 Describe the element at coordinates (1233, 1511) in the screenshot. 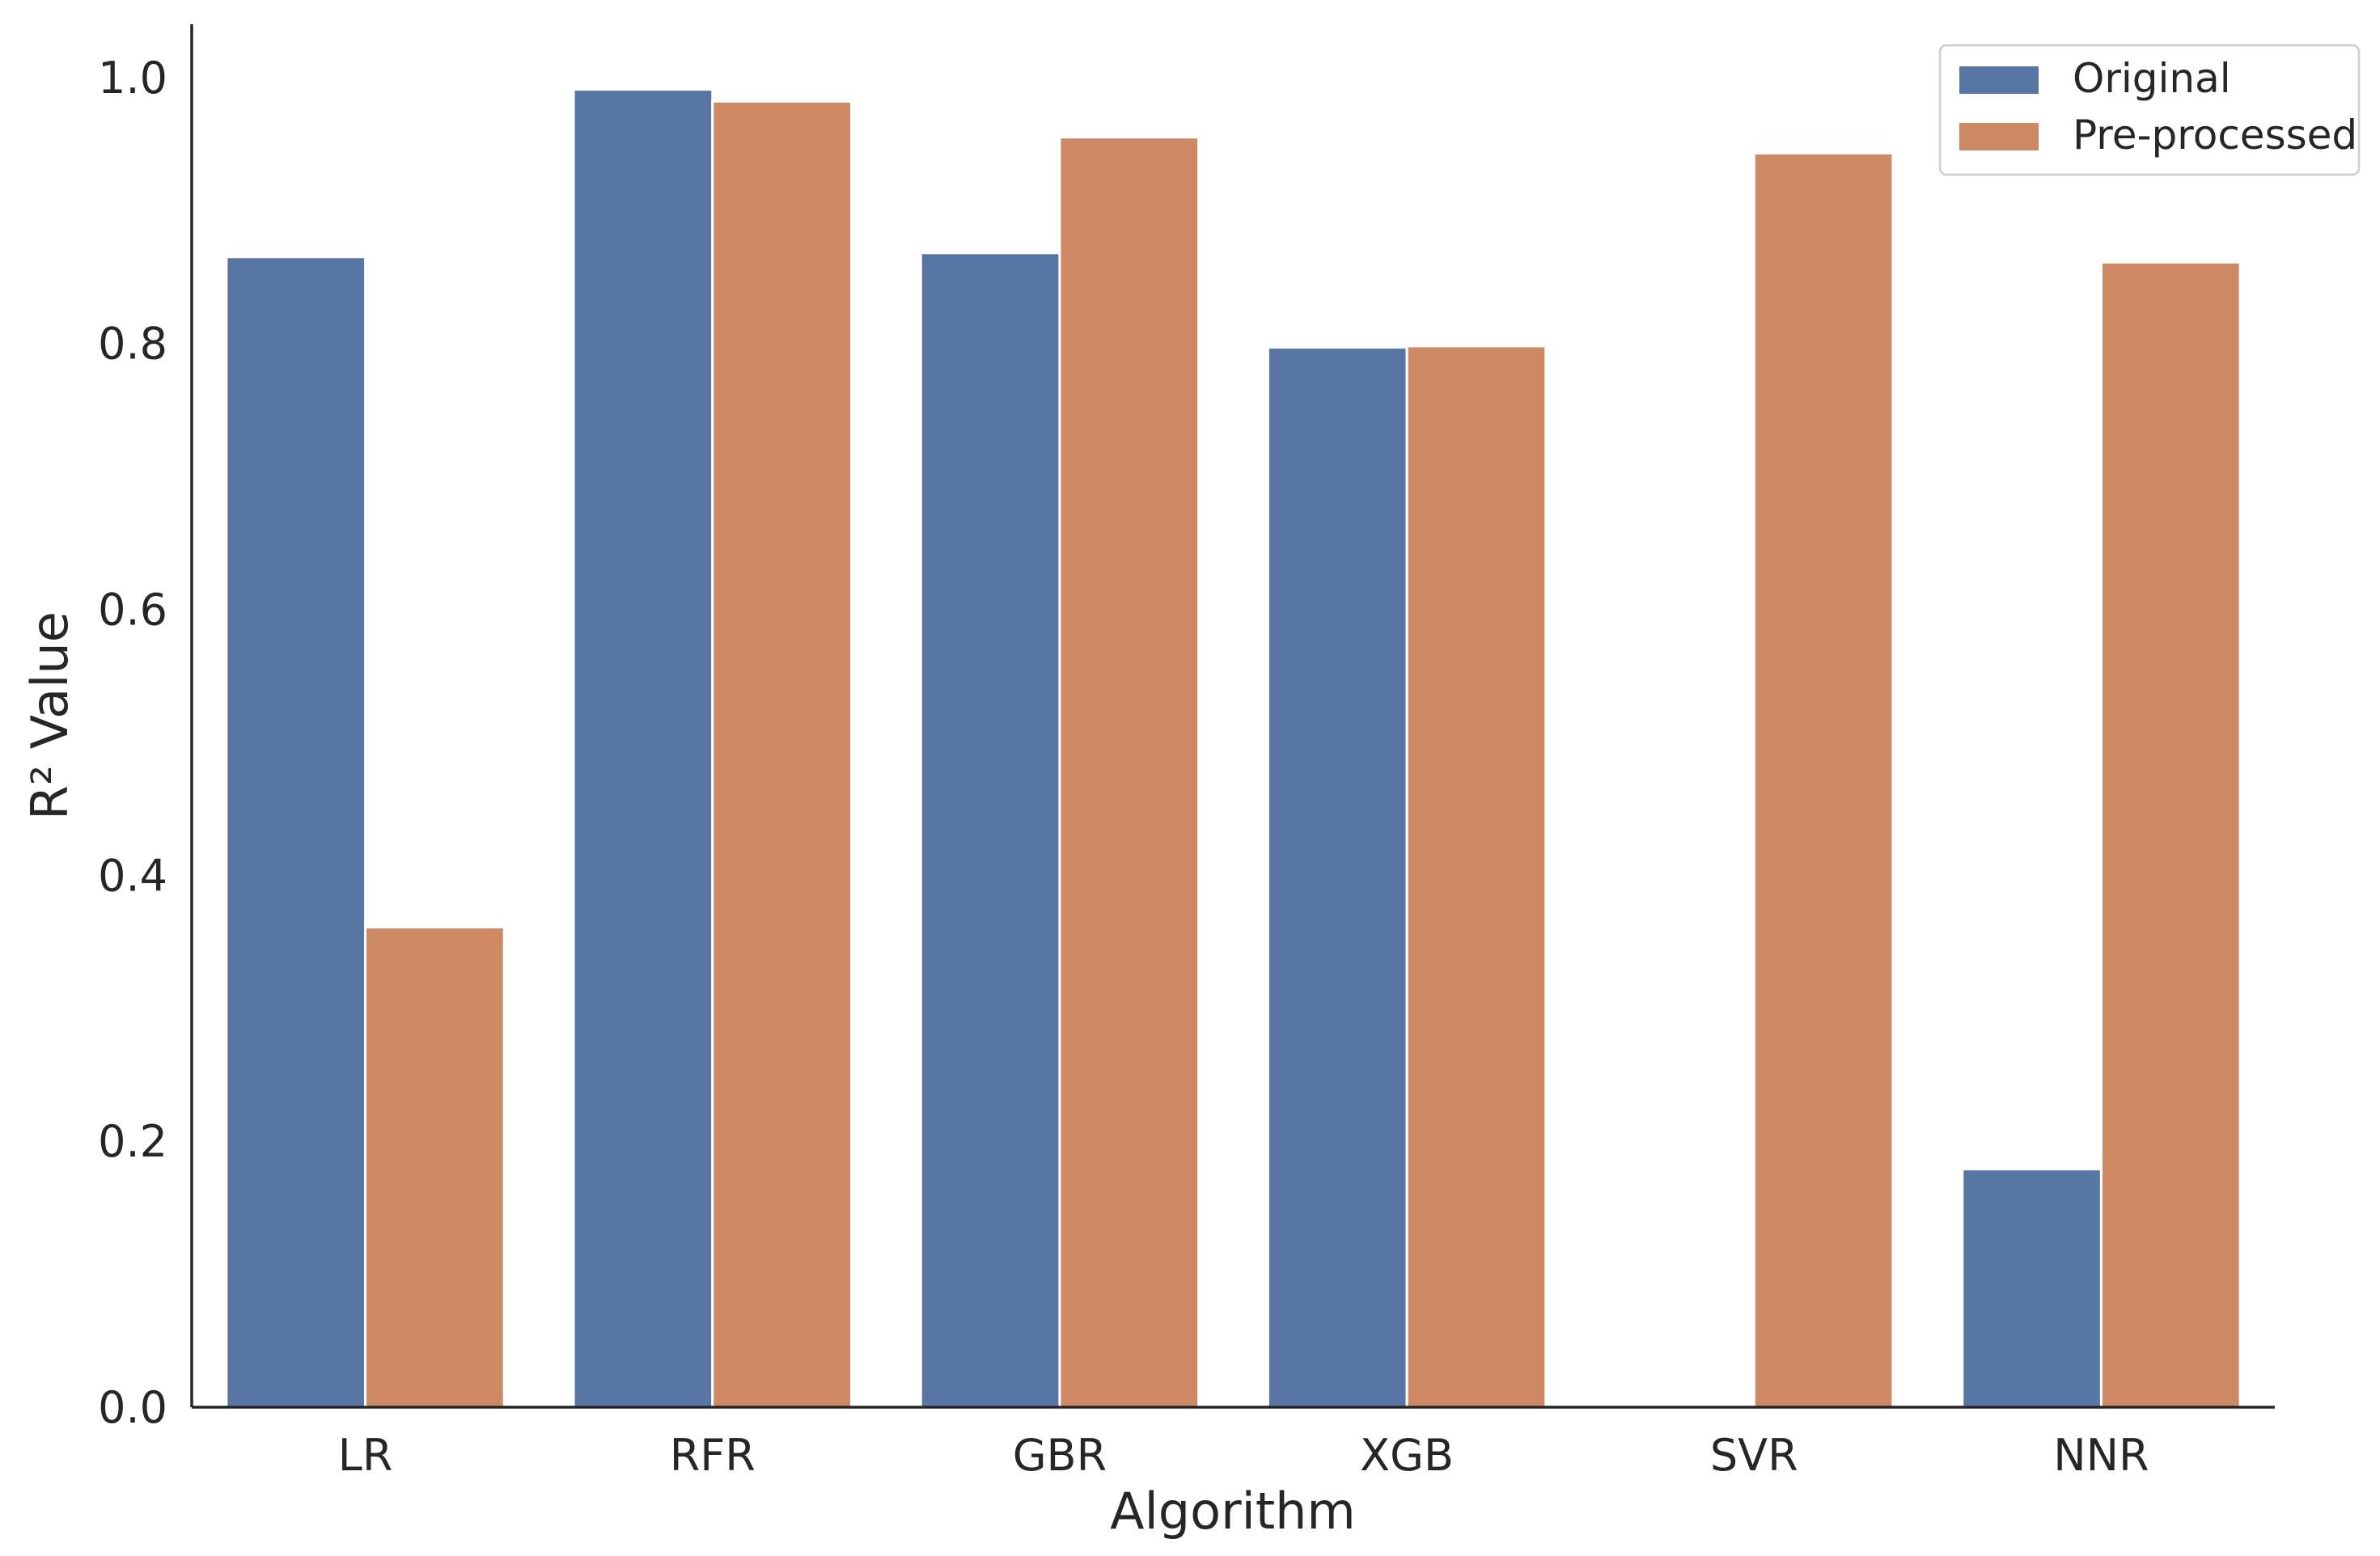

I see `x-axis-title: Algorithm` at that location.